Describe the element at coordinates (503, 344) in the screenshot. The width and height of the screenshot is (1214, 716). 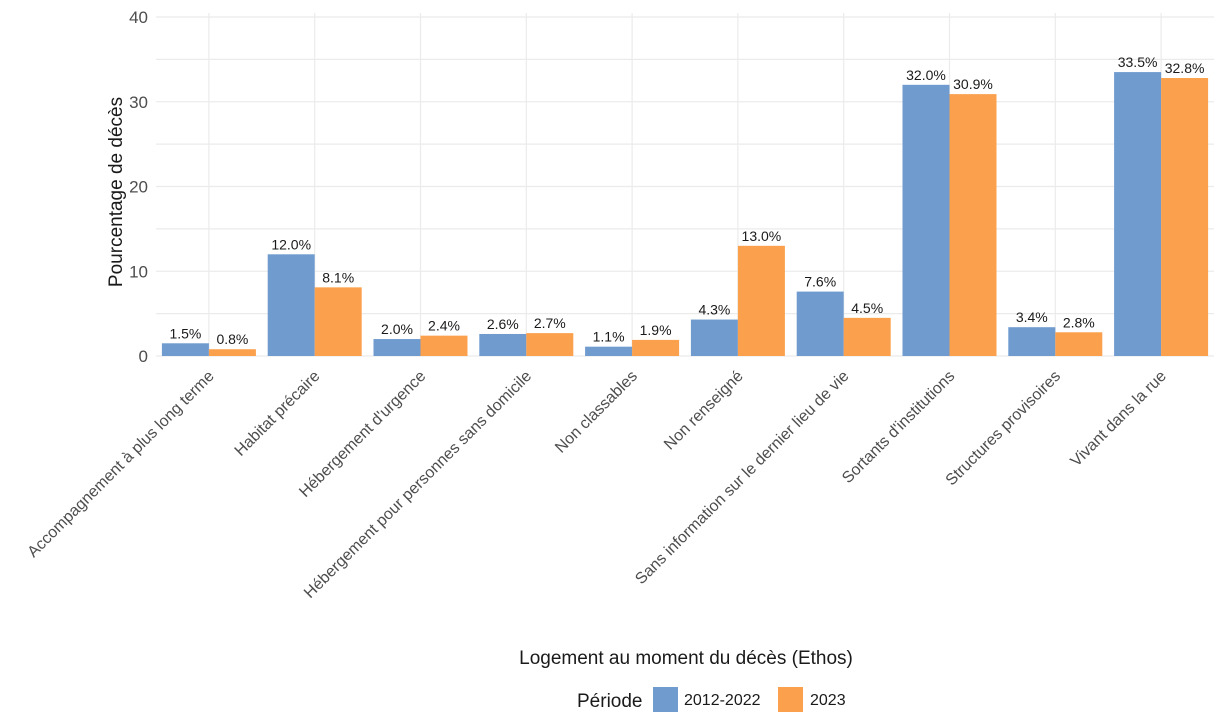
I see `bar-2012-2022-hebergement-pour-personnes-sans-domicile` at that location.